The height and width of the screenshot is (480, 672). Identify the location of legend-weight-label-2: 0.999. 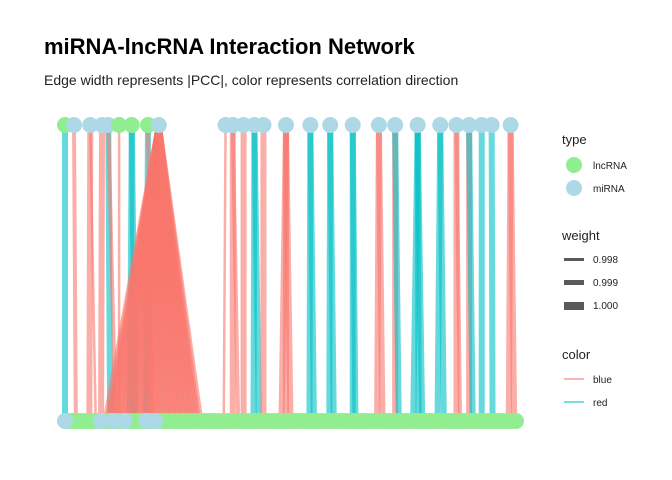
(605, 283).